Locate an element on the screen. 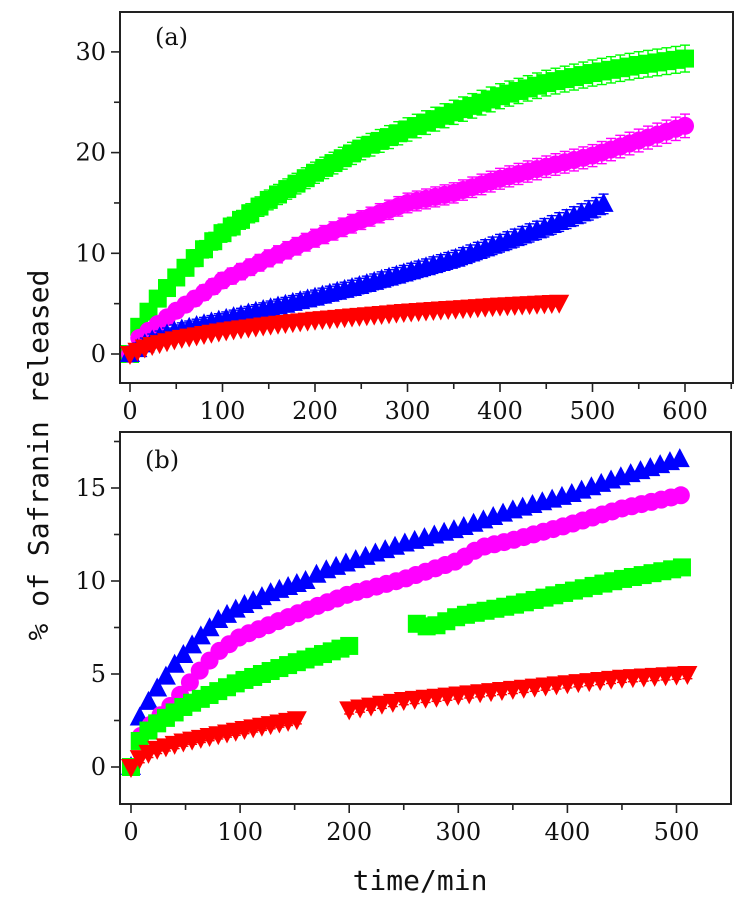 The height and width of the screenshot is (905, 735). y-tick-label: 20 is located at coordinates (90, 153).